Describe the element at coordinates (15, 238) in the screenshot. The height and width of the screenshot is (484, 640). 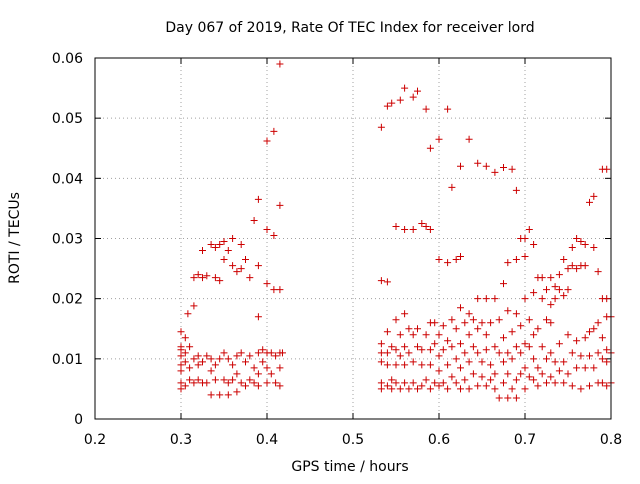
I see `y-axis-label: ROTI / TECUs` at that location.